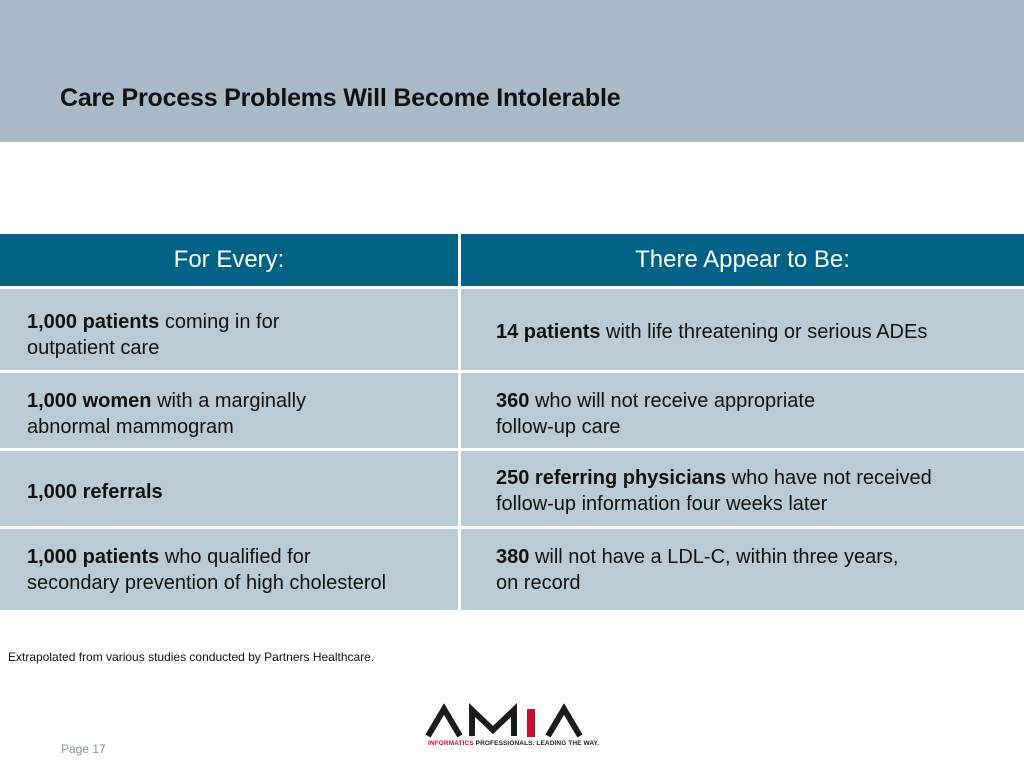 This screenshot has height=768, width=1024. I want to click on cell-text: 1,000 referrals, so click(95, 492).